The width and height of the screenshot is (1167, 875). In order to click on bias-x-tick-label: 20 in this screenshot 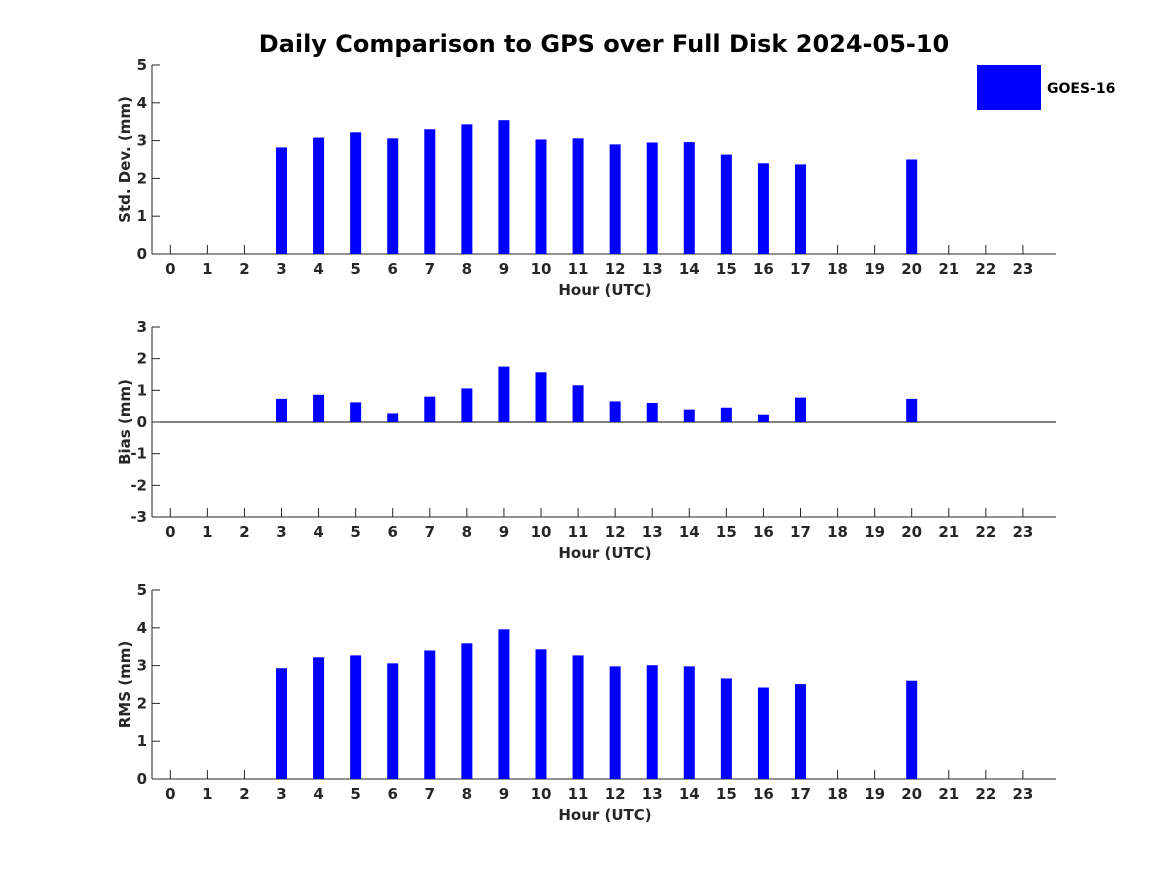, I will do `click(911, 532)`.